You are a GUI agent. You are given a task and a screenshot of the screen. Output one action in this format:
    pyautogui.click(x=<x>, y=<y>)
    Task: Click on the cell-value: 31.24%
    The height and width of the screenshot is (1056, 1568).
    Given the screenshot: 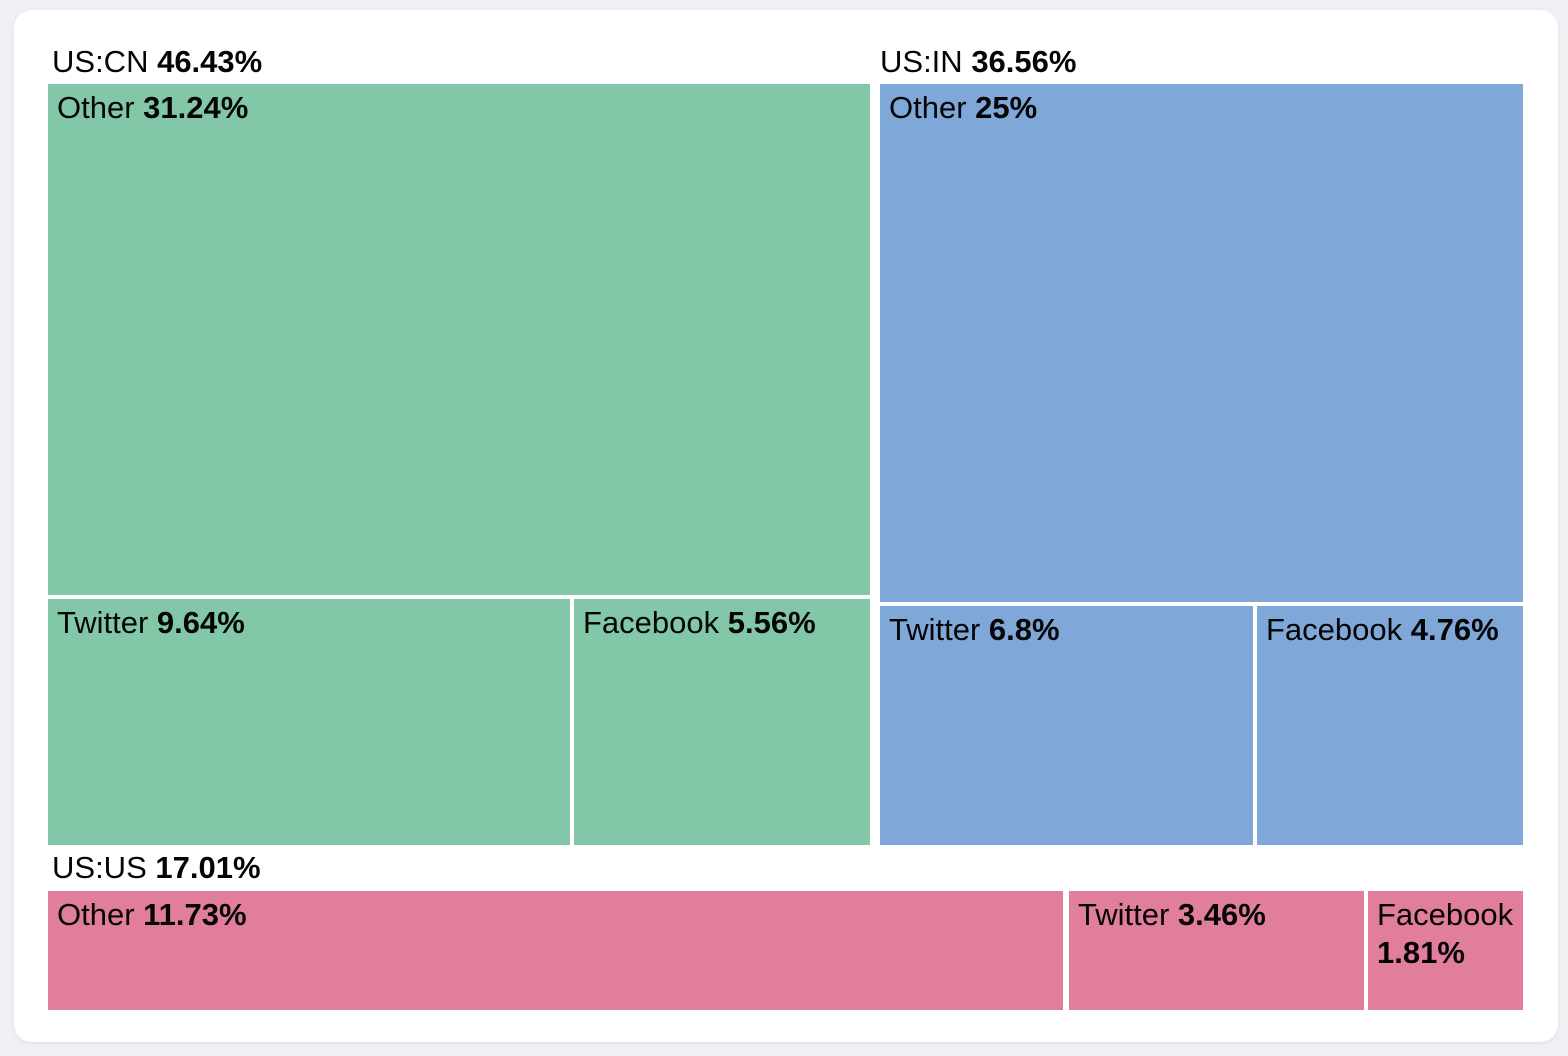 What is the action you would take?
    pyautogui.click(x=196, y=107)
    